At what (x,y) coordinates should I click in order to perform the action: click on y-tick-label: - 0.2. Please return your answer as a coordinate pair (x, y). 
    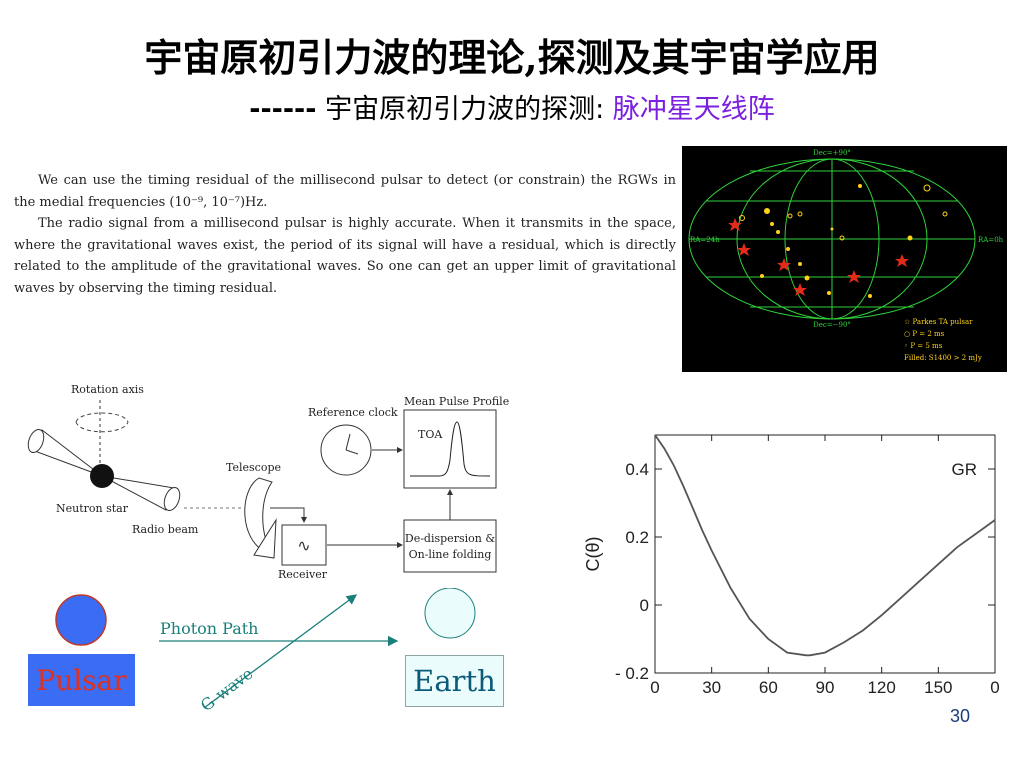
    Looking at the image, I should click on (632, 673).